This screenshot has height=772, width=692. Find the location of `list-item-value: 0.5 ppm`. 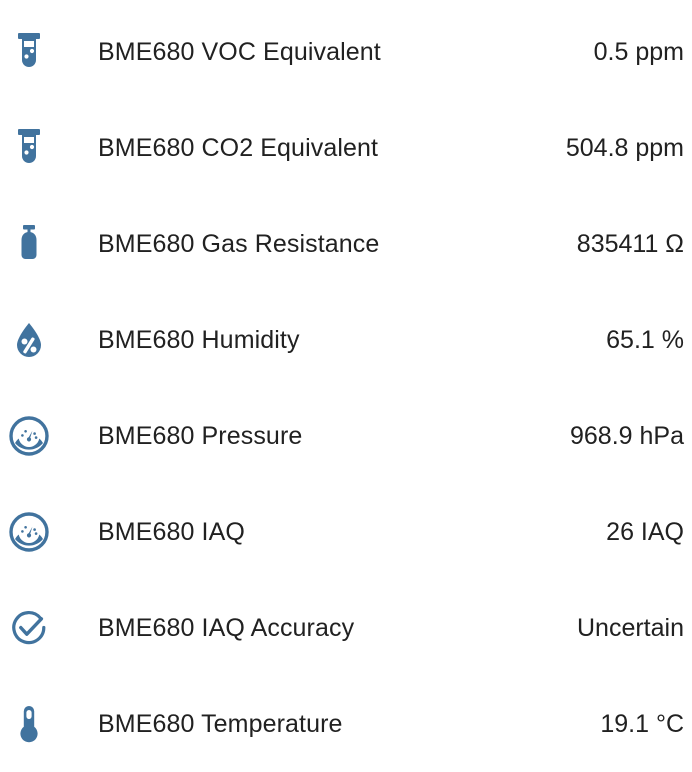

list-item-value: 0.5 ppm is located at coordinates (638, 52).